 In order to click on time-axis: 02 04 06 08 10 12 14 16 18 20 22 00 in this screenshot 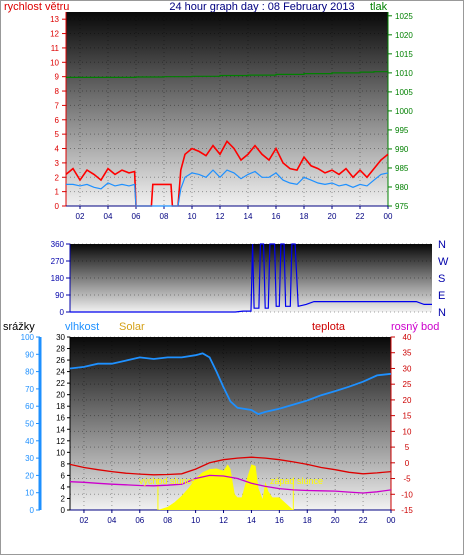, I will do `click(229, 213)`.